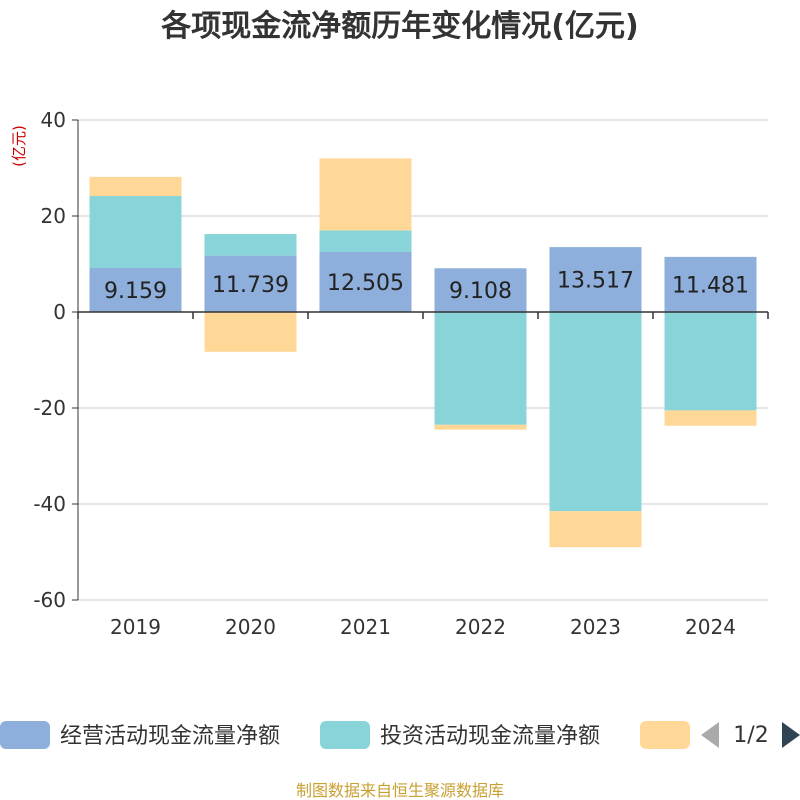 The image size is (800, 800). I want to click on legend-prev-arrow-icon, so click(710, 735).